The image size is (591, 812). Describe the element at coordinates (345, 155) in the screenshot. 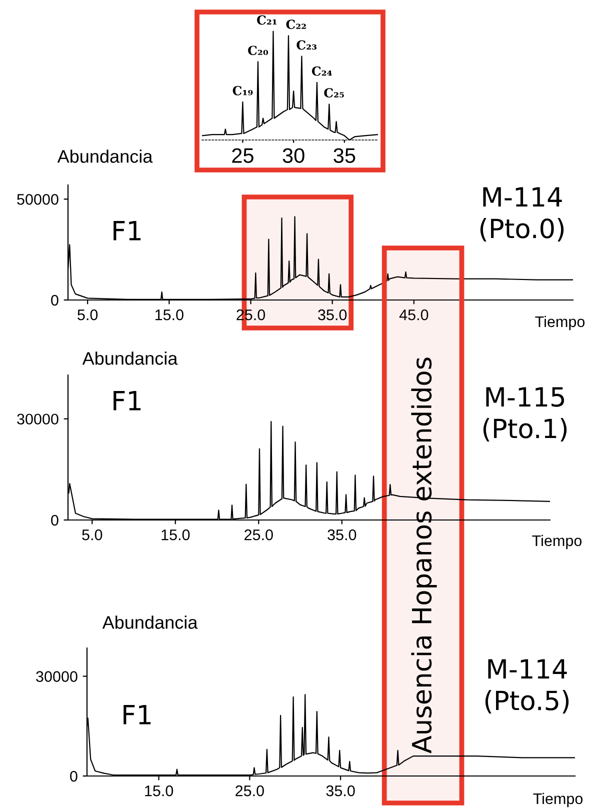

I see `x-tick-label: 35` at that location.